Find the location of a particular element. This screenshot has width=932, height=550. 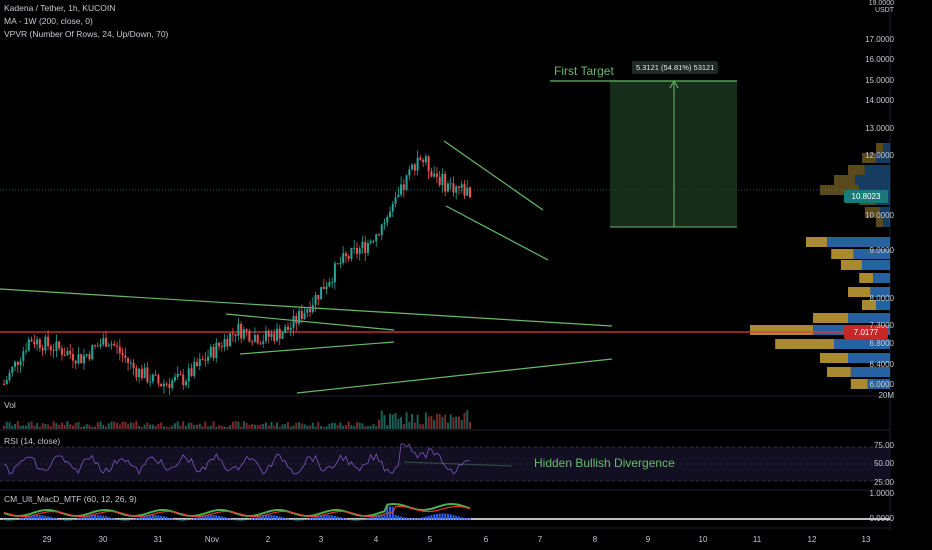

macd-signal-line is located at coordinates (237, 511).